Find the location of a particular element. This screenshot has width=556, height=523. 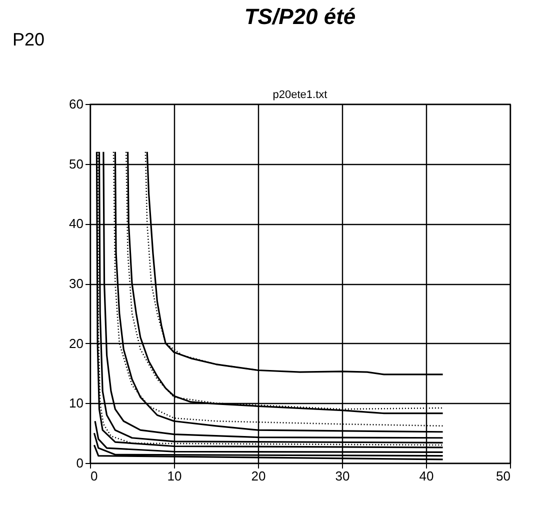

y-tick-label: 60 is located at coordinates (76, 104).